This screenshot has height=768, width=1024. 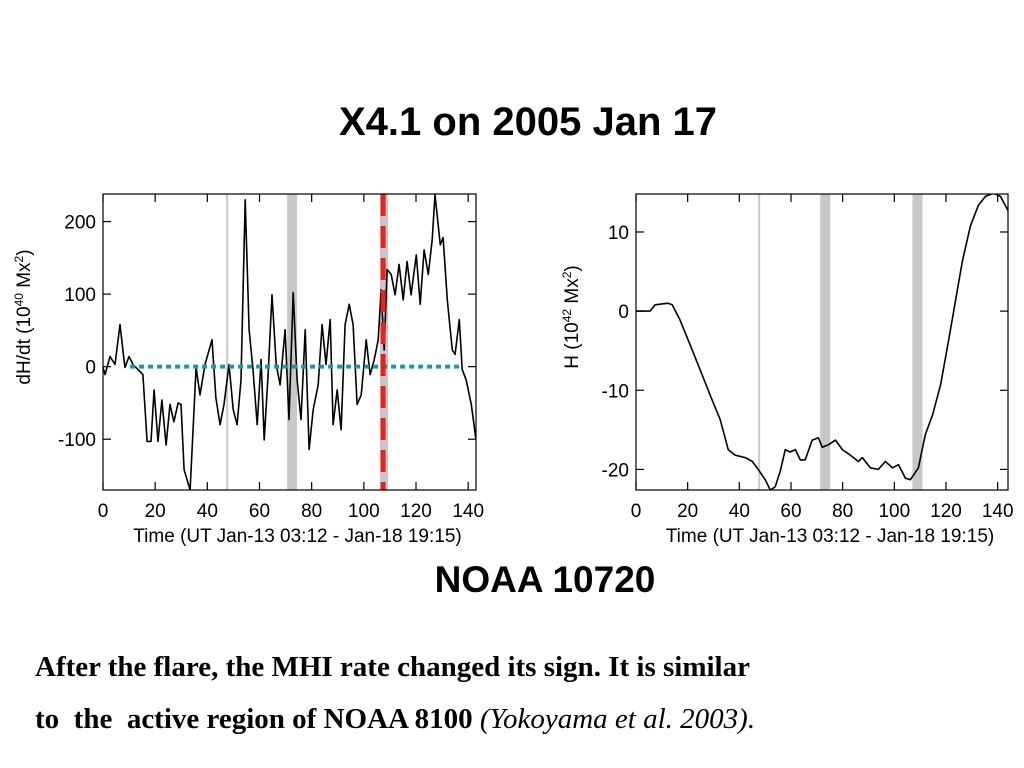 What do you see at coordinates (618, 233) in the screenshot?
I see `y-tick-label: 10` at bounding box center [618, 233].